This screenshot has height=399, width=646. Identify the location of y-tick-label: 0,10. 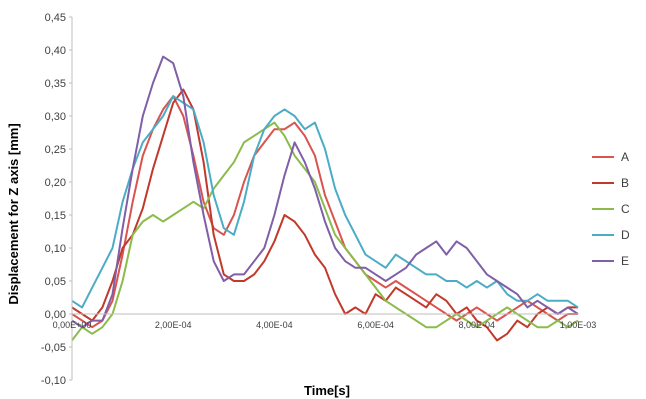
(55, 249).